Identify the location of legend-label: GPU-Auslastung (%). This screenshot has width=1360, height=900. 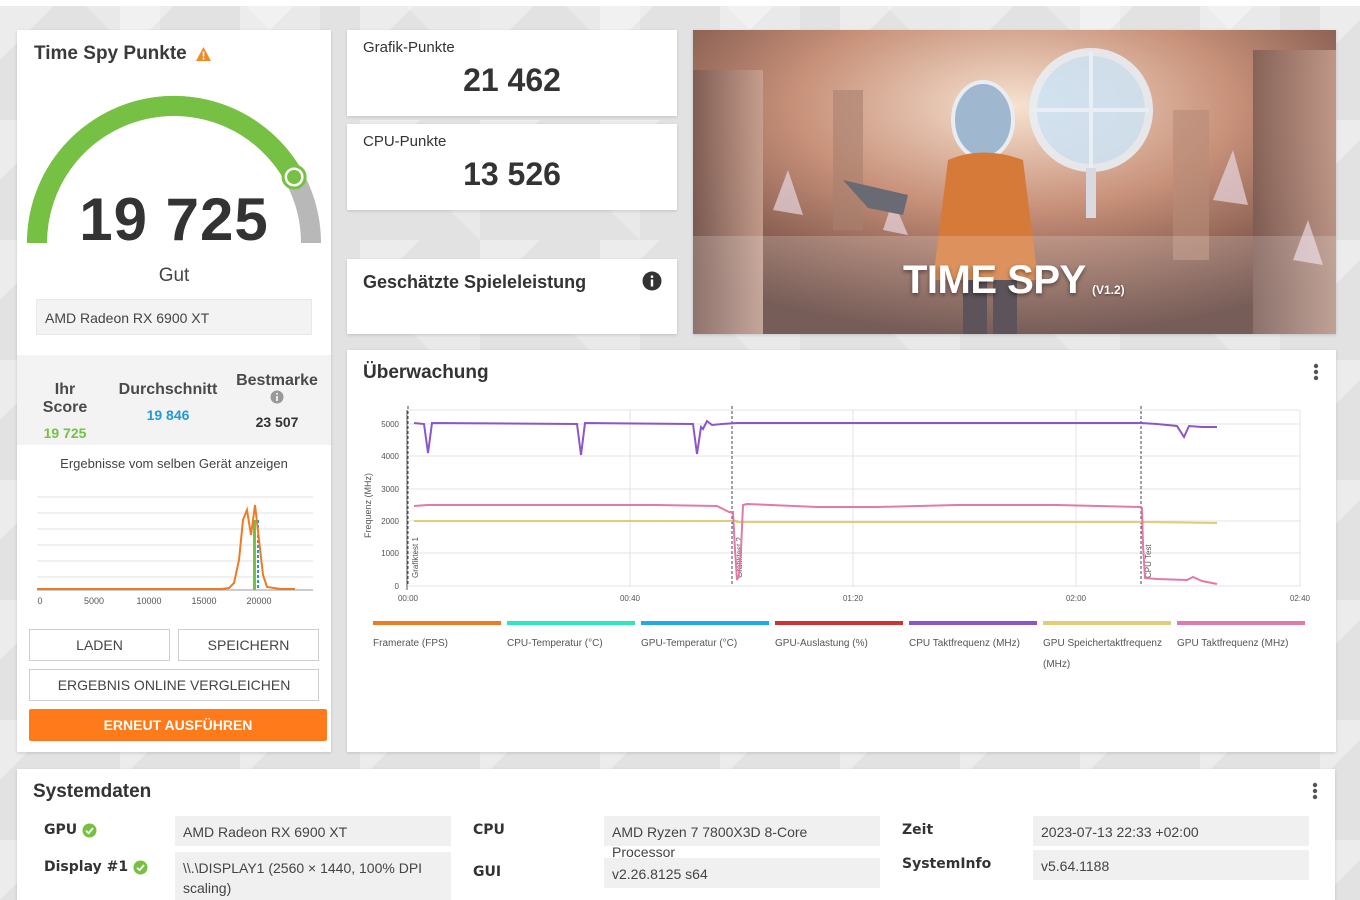
(821, 643).